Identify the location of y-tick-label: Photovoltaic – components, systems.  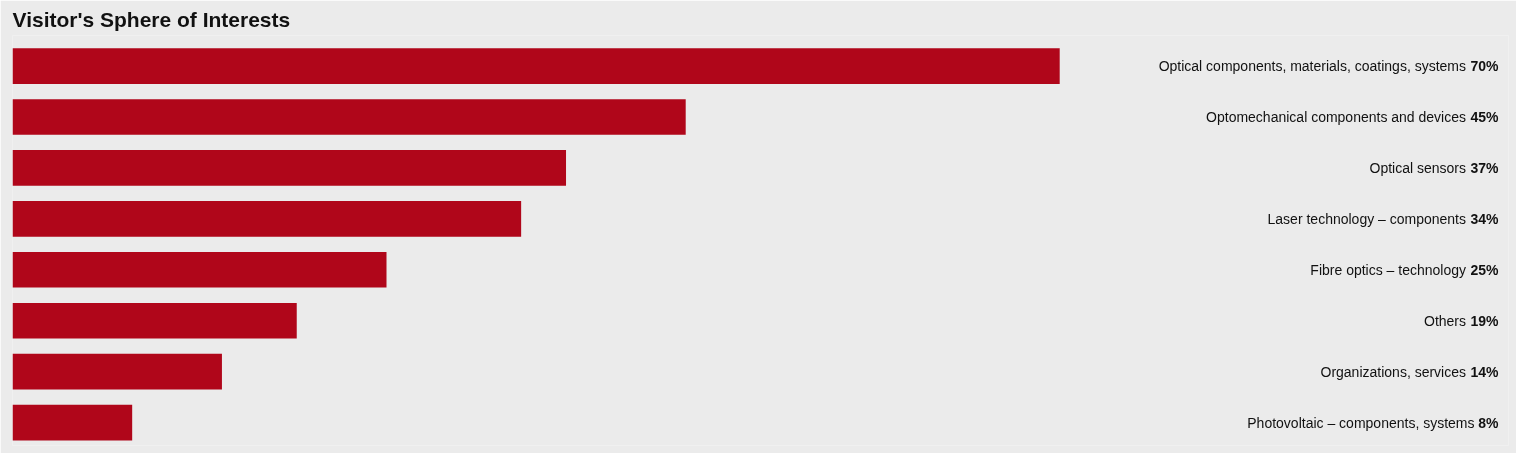
(1361, 422).